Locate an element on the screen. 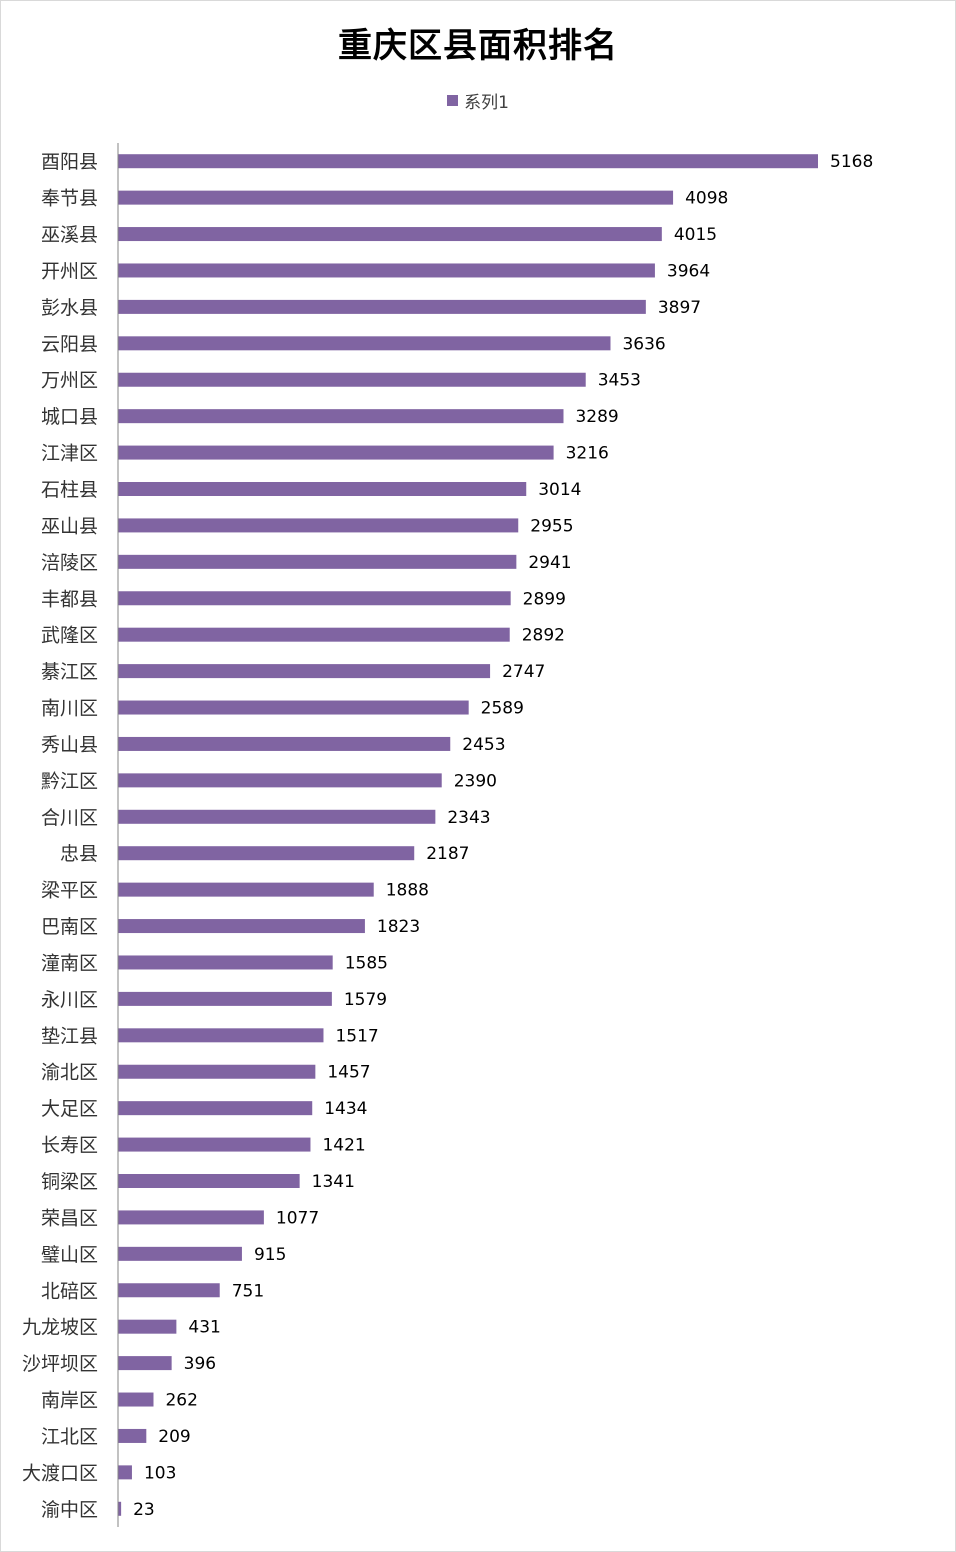 This screenshot has height=1552, width=956. value-label: 209 is located at coordinates (174, 1437).